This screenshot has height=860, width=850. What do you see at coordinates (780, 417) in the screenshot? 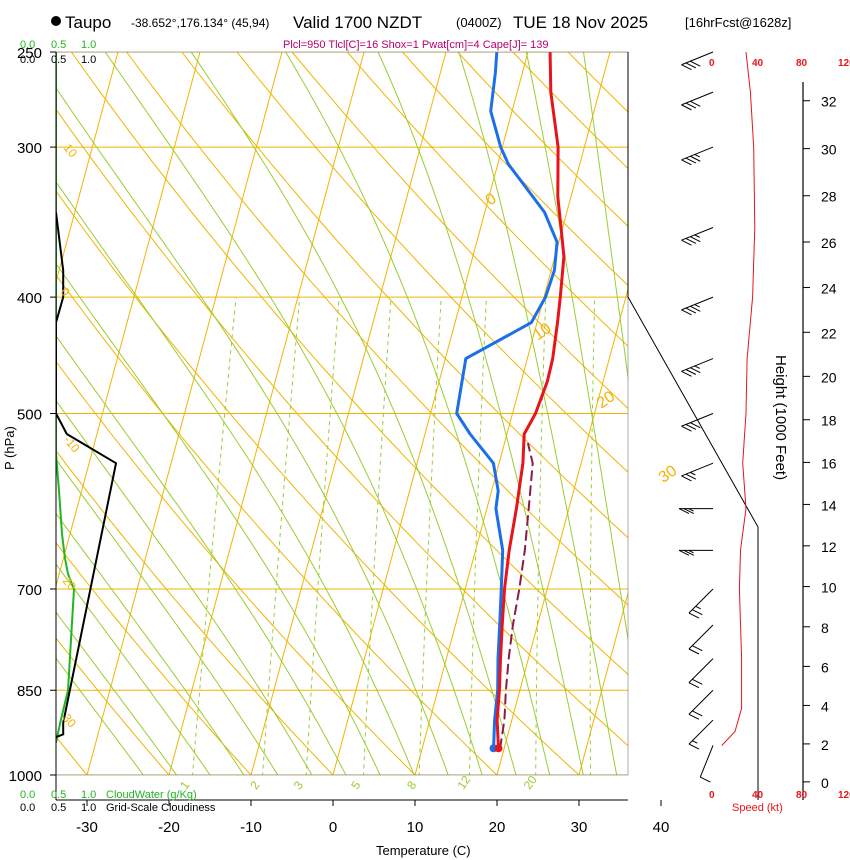
I see `height-axis-title: Height (1000 Feet)` at bounding box center [780, 417].